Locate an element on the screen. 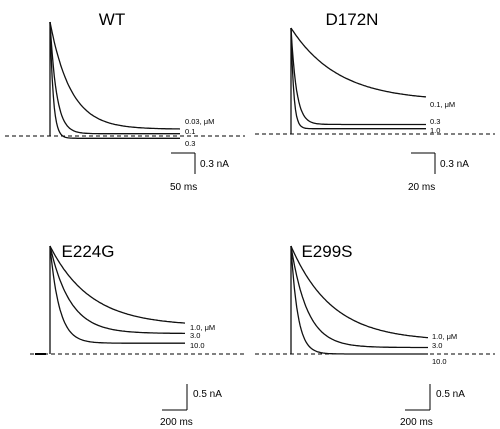 The height and width of the screenshot is (429, 500). trace-label-e299s-2: 3.0 is located at coordinates (437, 345).